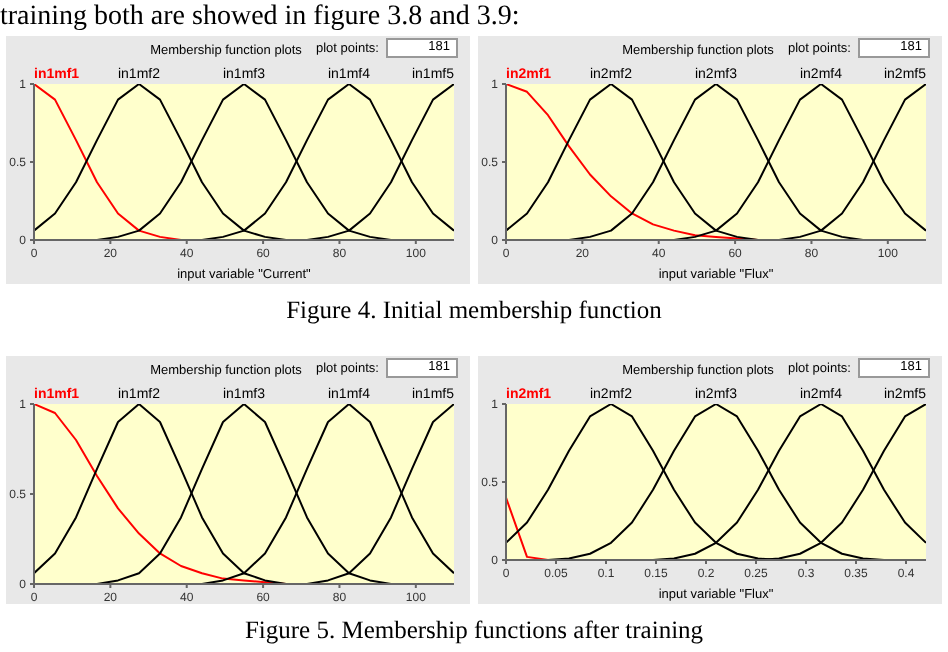 The image size is (948, 652). What do you see at coordinates (474, 311) in the screenshot?
I see `caption: Figure 4. Initial membership function` at bounding box center [474, 311].